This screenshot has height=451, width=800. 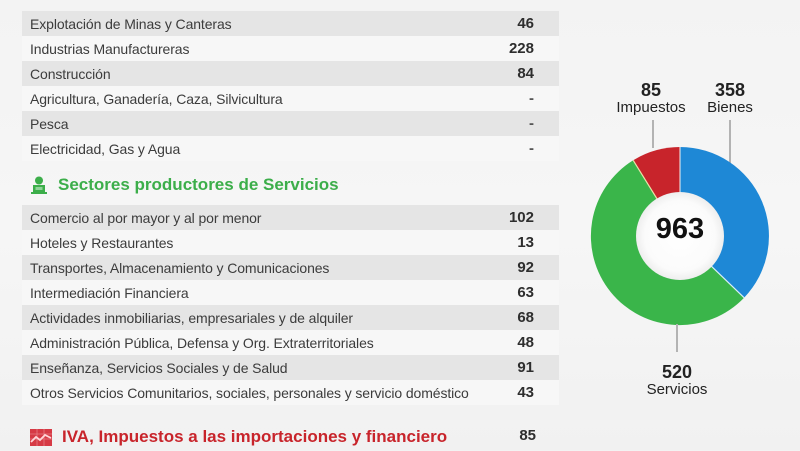 What do you see at coordinates (70, 73) in the screenshot?
I see `row-label: Construcción` at bounding box center [70, 73].